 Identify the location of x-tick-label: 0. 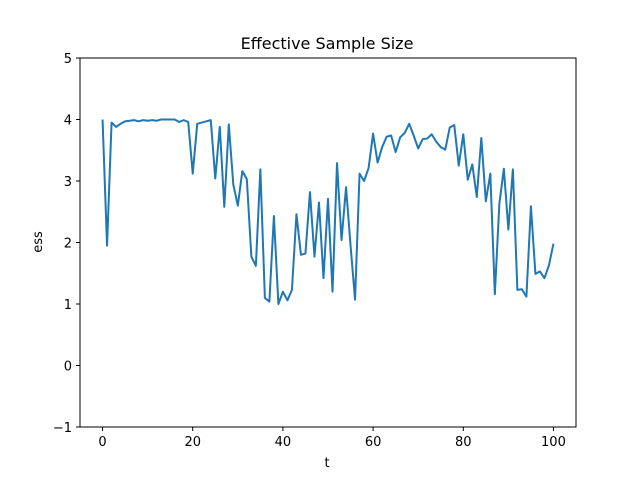
(102, 442).